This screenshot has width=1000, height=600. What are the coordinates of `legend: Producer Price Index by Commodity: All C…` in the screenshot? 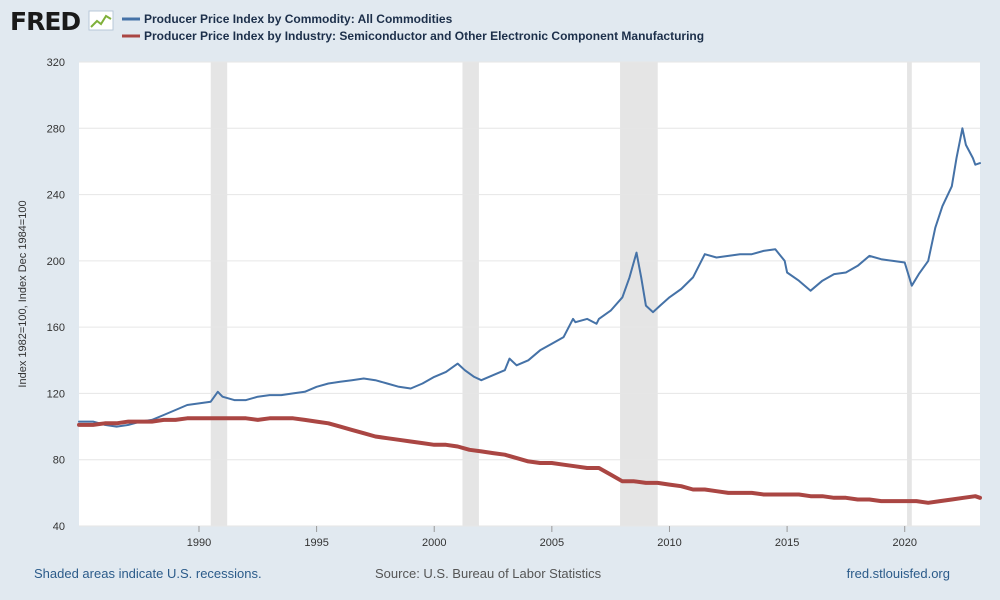 It's located at (413, 27).